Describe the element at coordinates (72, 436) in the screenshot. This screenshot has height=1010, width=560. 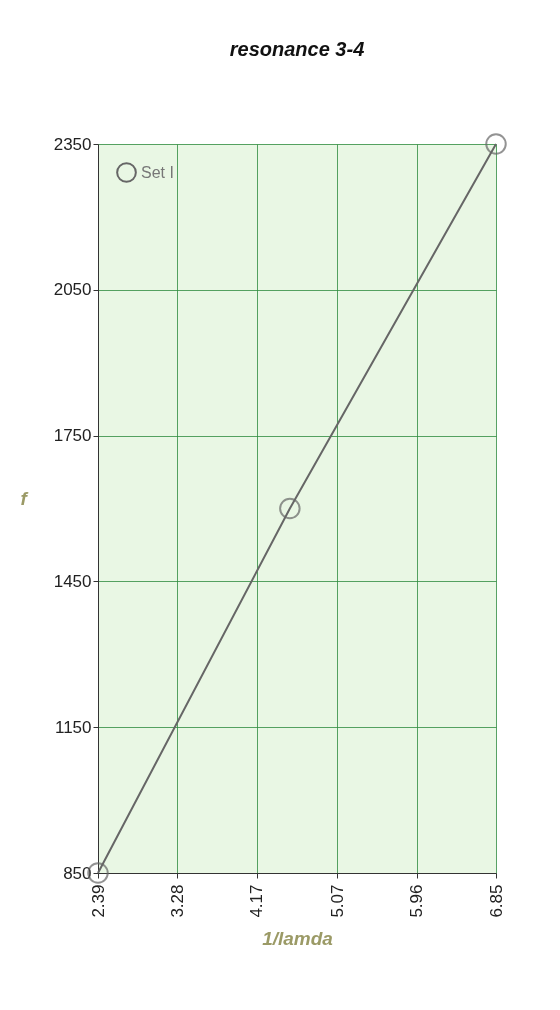
I see `y-tick-label: 1750` at that location.